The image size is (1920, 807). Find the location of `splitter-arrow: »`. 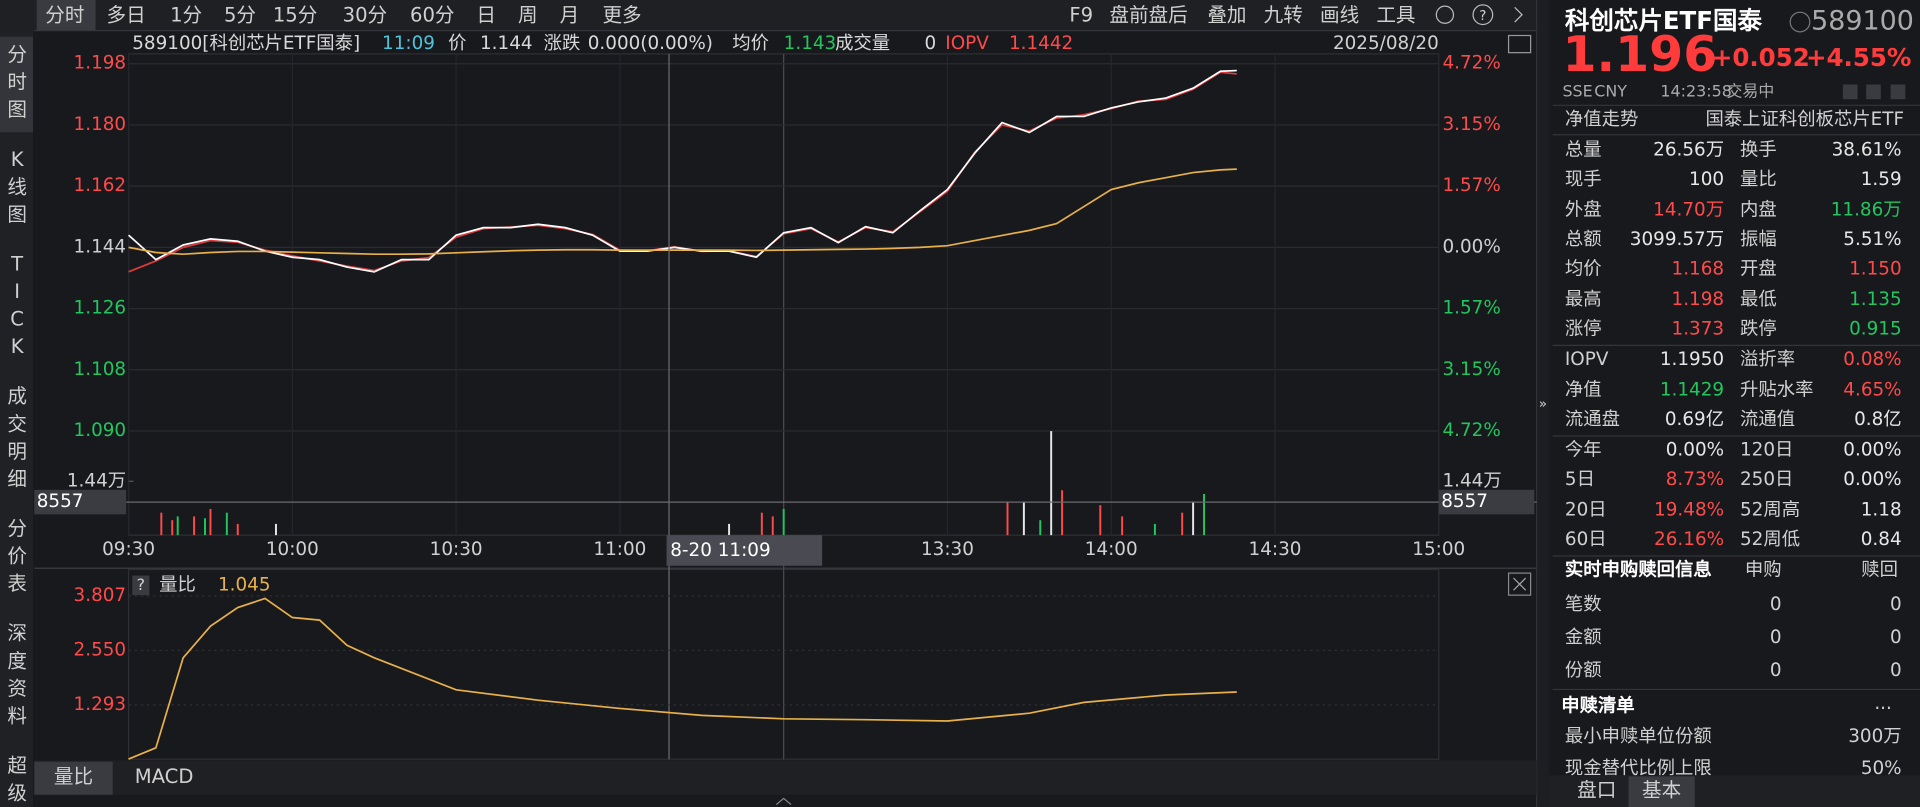

splitter-arrow: » is located at coordinates (1543, 404).